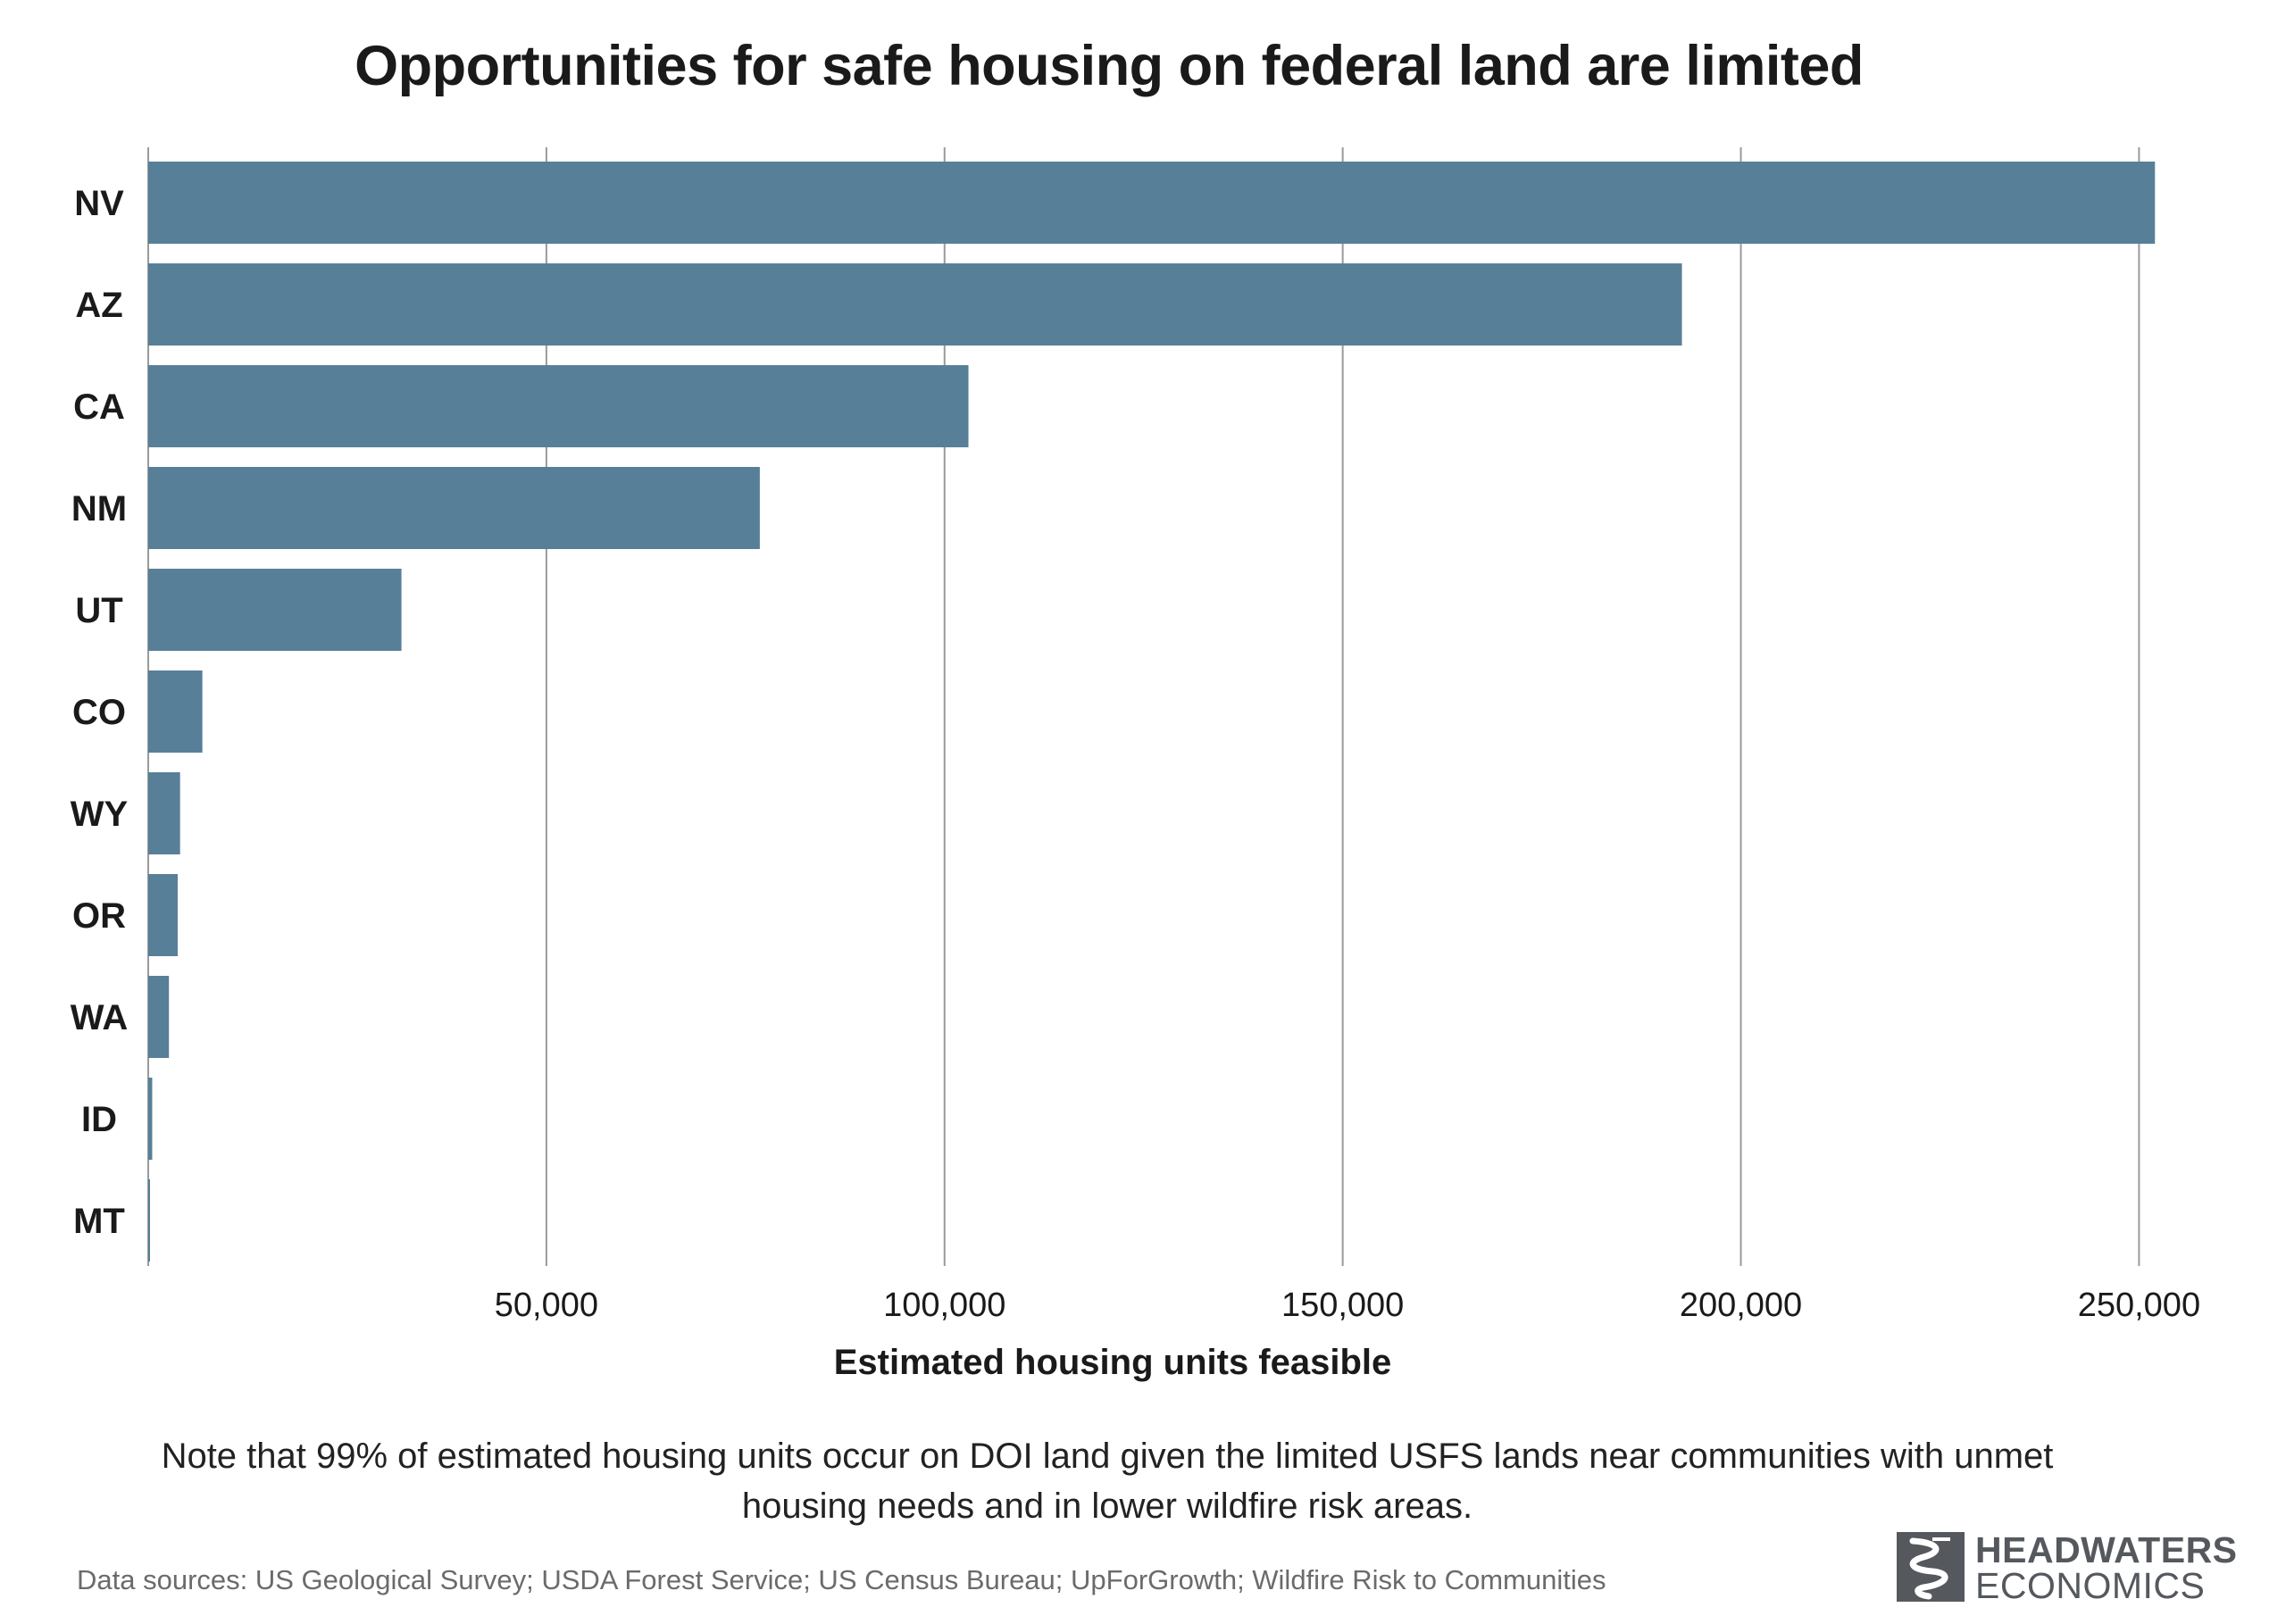 The height and width of the screenshot is (1624, 2286). I want to click on category-label: CA, so click(99, 407).